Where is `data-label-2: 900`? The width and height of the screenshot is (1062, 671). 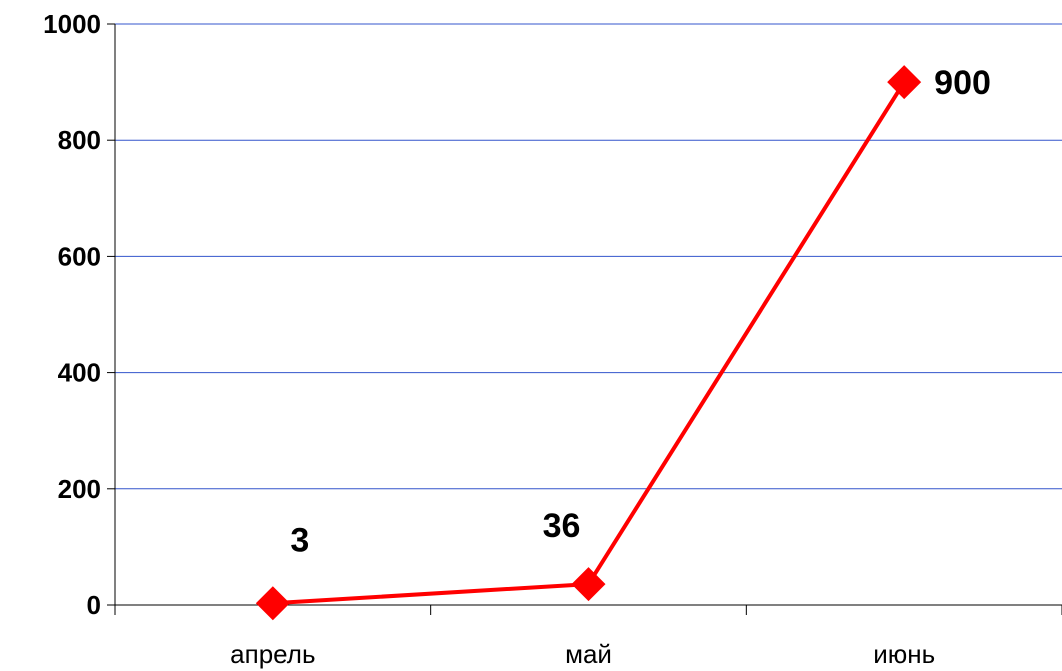
data-label-2: 900 is located at coordinates (962, 83).